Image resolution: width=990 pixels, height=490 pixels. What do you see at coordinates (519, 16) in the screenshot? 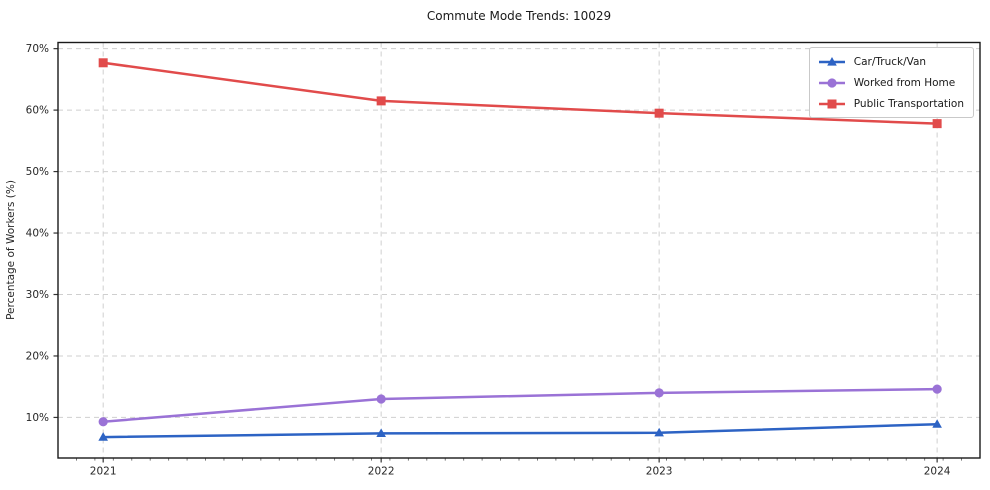
I see `chart-title: Commute Mode Trends: 10029` at bounding box center [519, 16].